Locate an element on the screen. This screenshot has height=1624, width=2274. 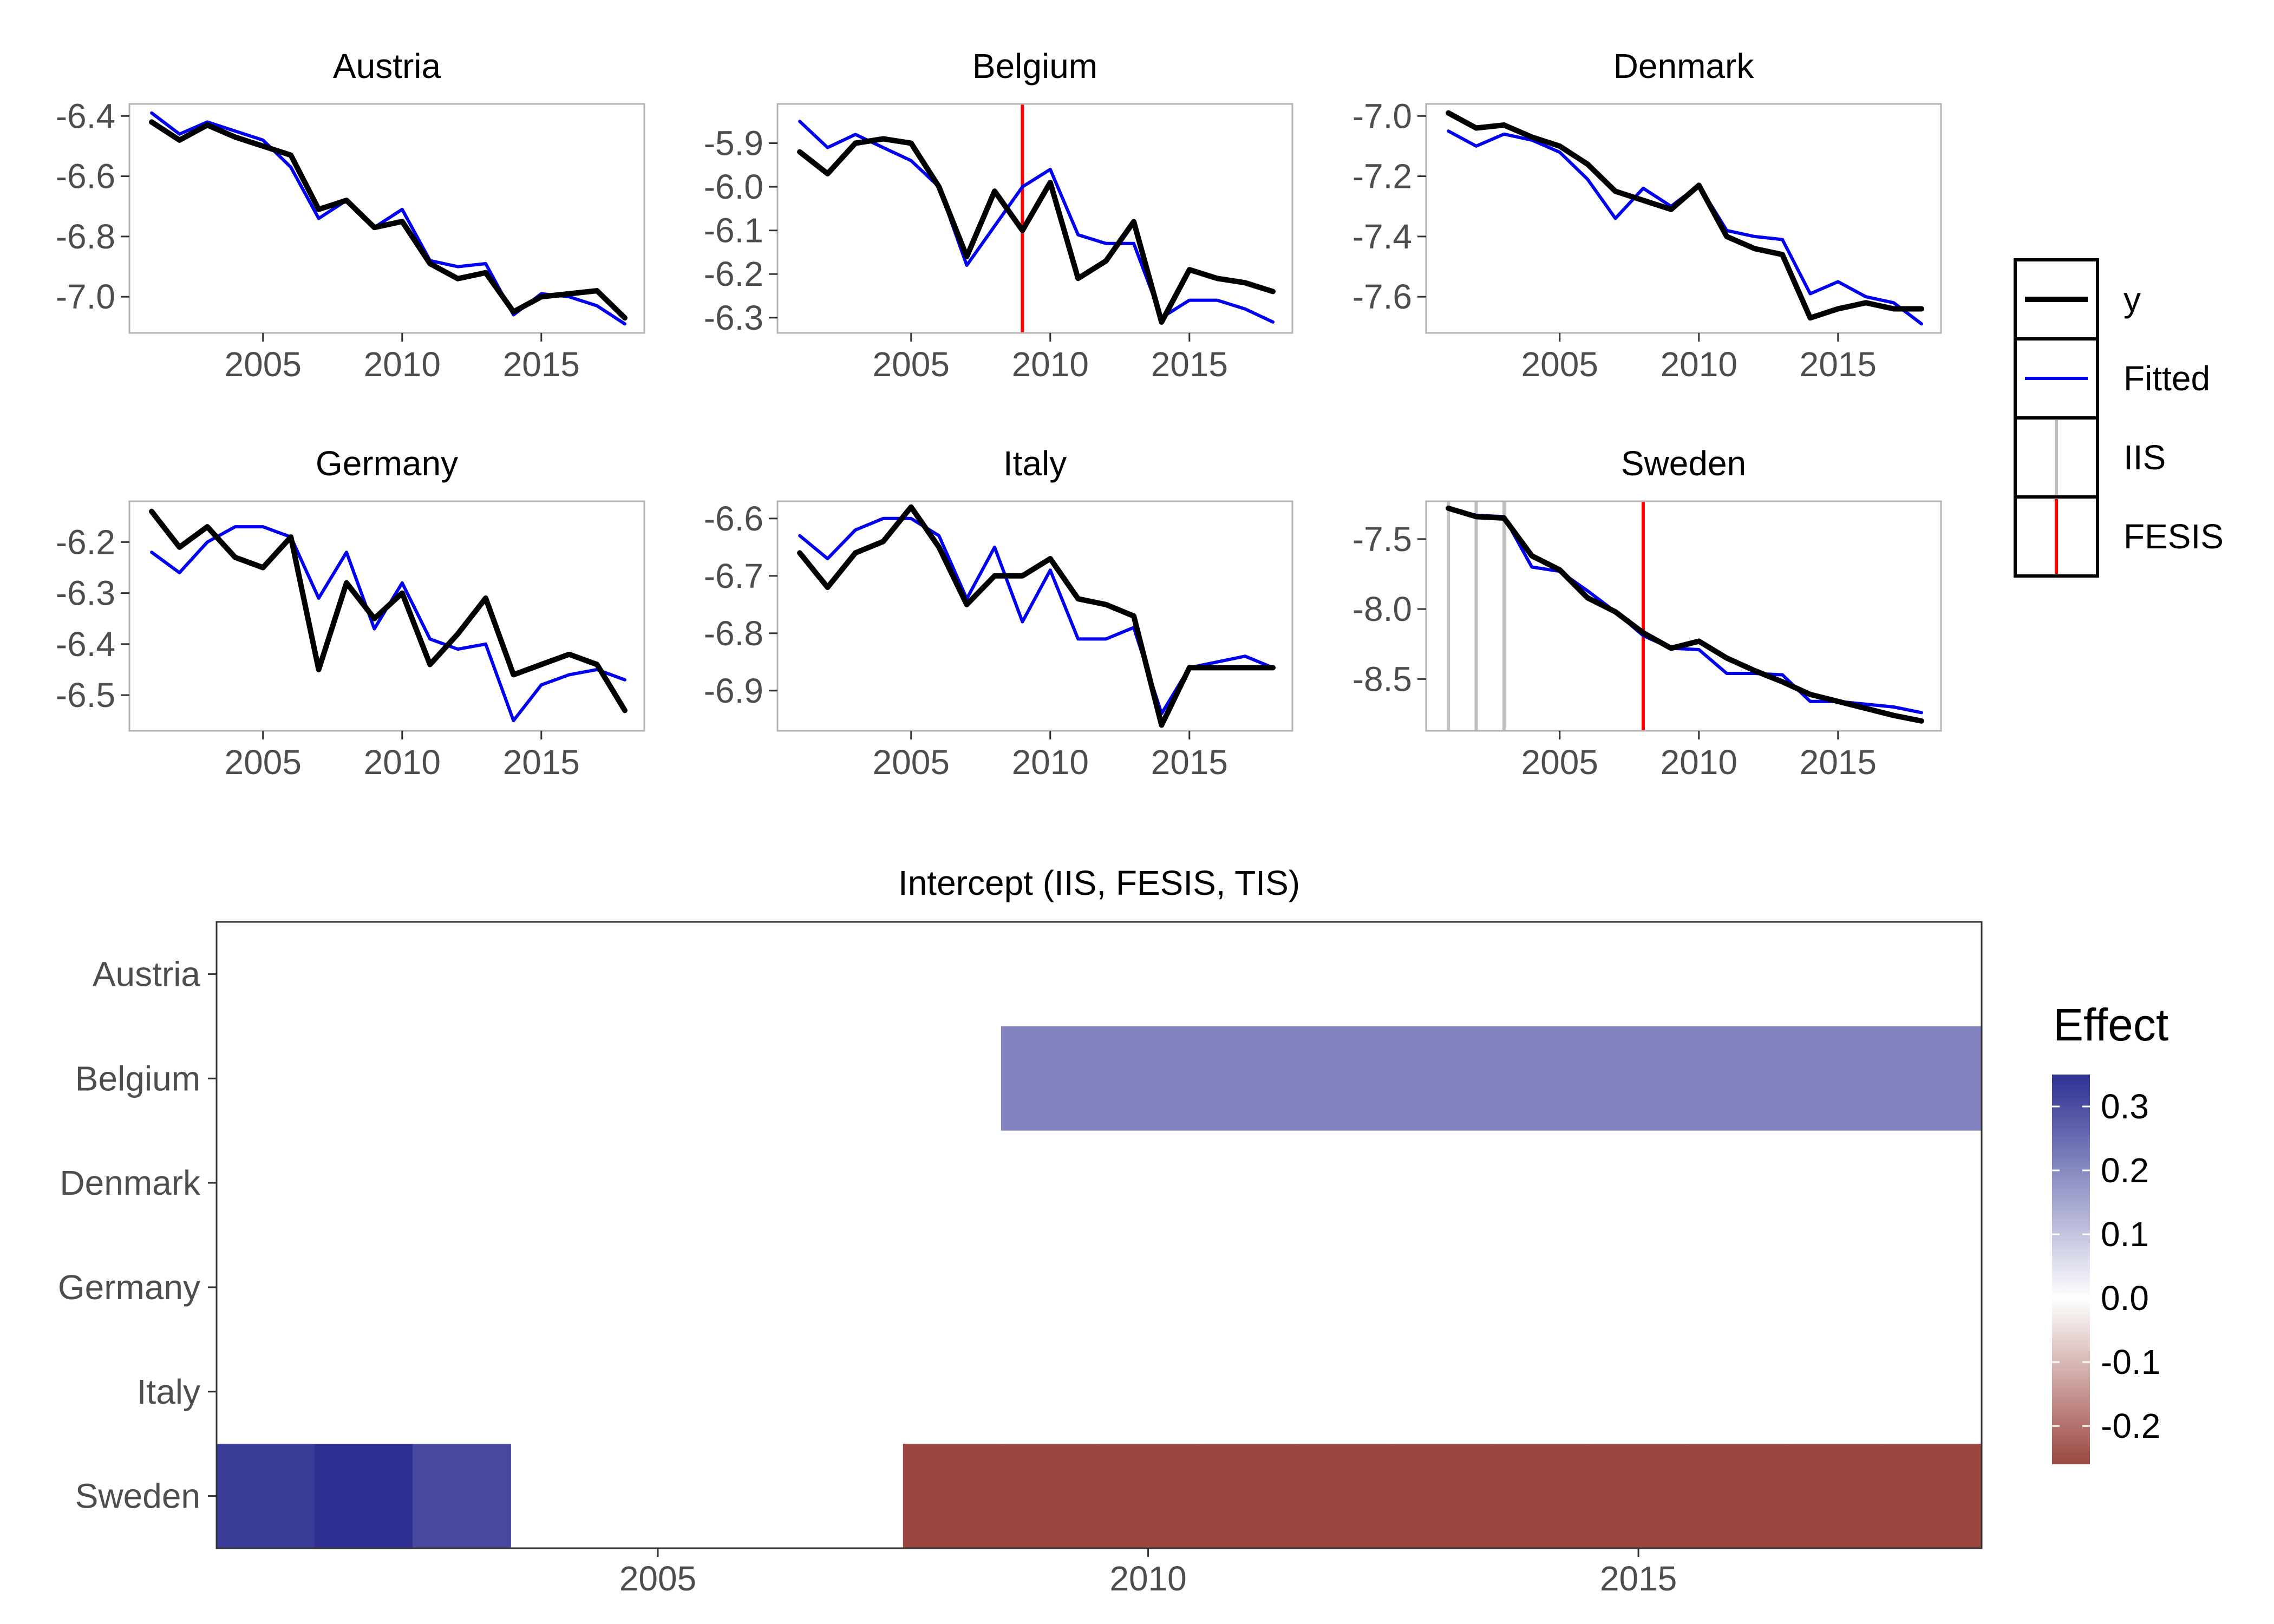
facet-title: Denmark is located at coordinates (1684, 66).